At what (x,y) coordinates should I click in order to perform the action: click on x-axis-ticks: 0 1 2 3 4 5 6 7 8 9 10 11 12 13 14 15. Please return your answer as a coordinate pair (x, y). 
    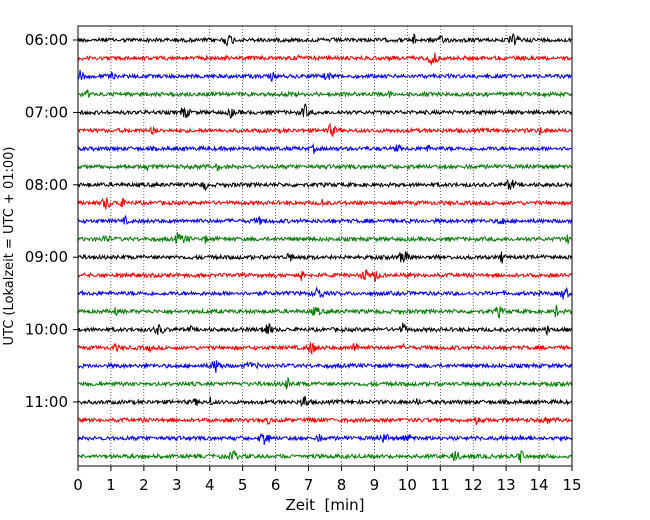
    Looking at the image, I should click on (327, 480).